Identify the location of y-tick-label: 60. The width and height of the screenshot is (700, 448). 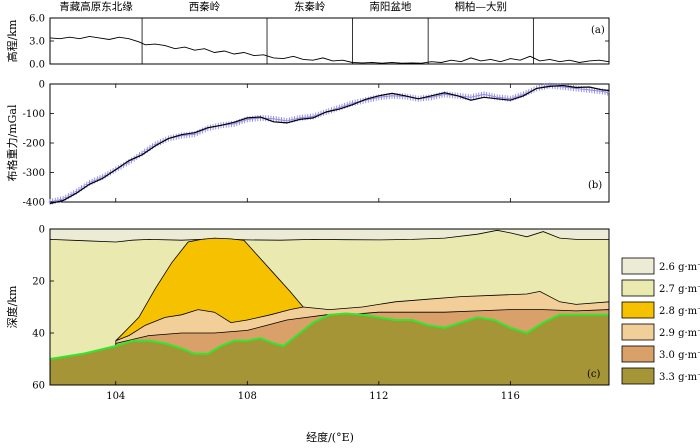
(38, 386).